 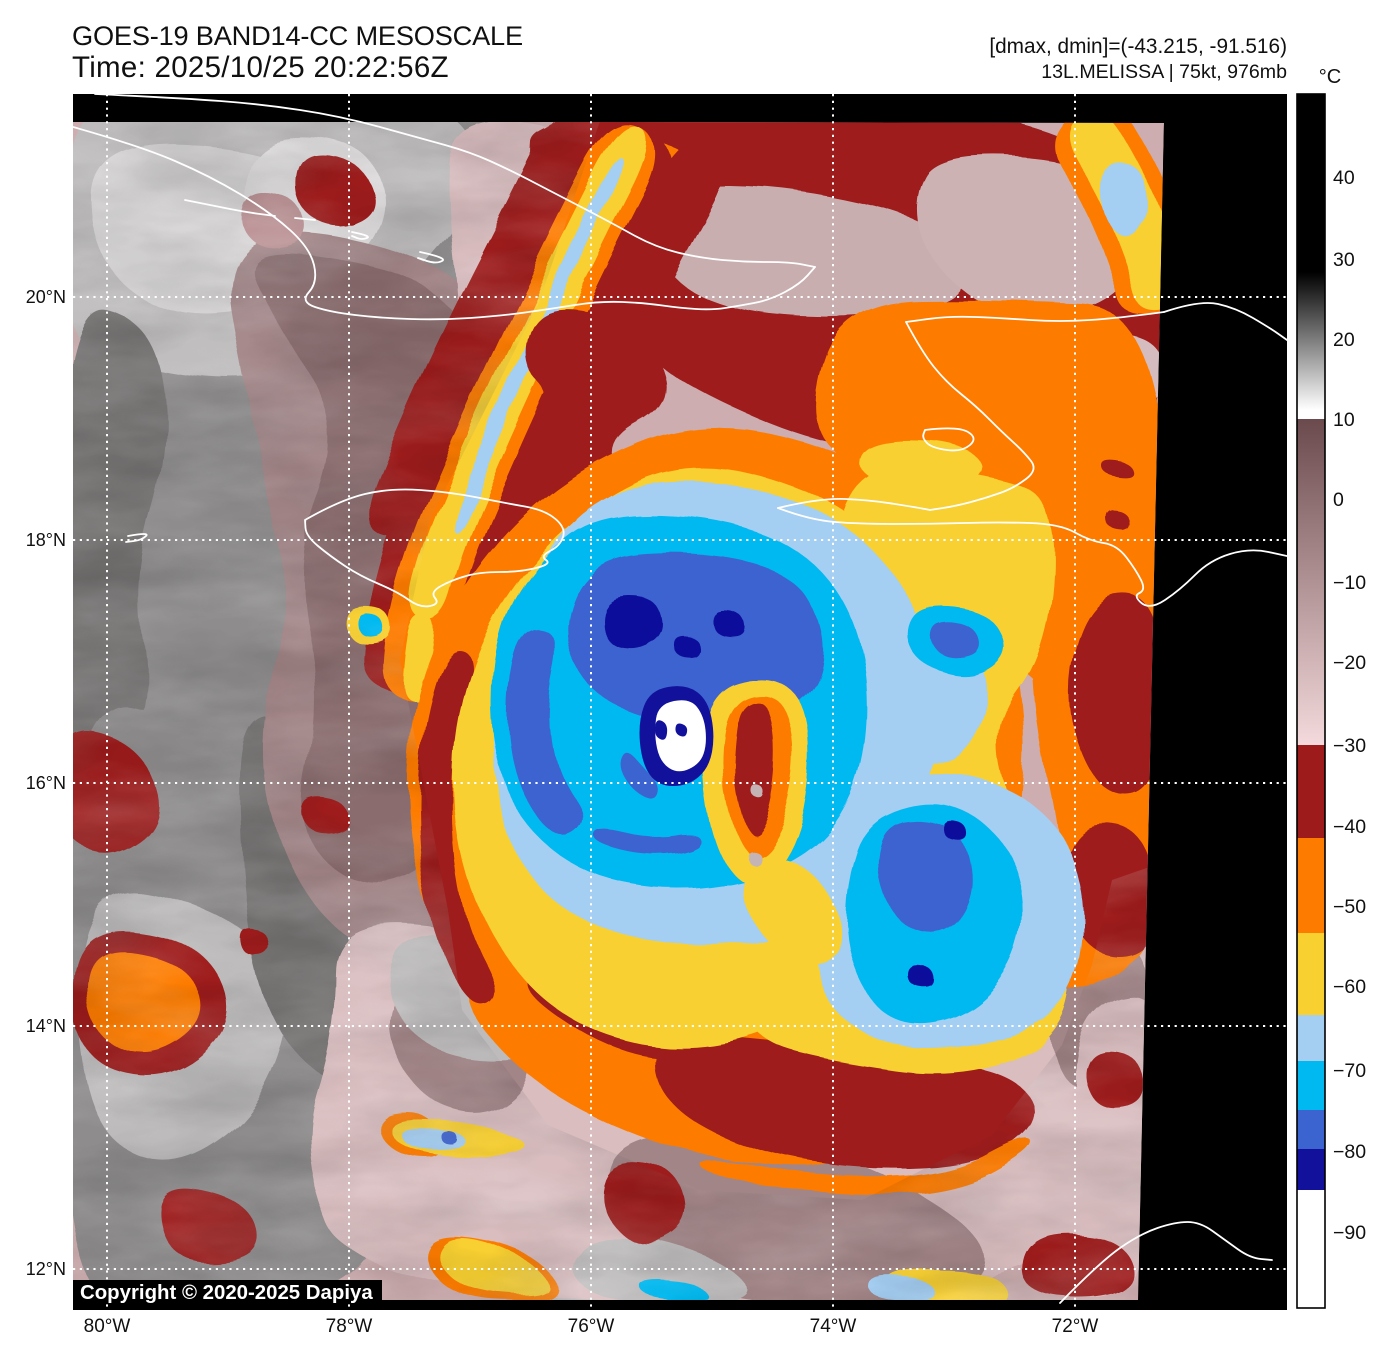 I want to click on svg-text: 74°W, so click(x=833, y=1326).